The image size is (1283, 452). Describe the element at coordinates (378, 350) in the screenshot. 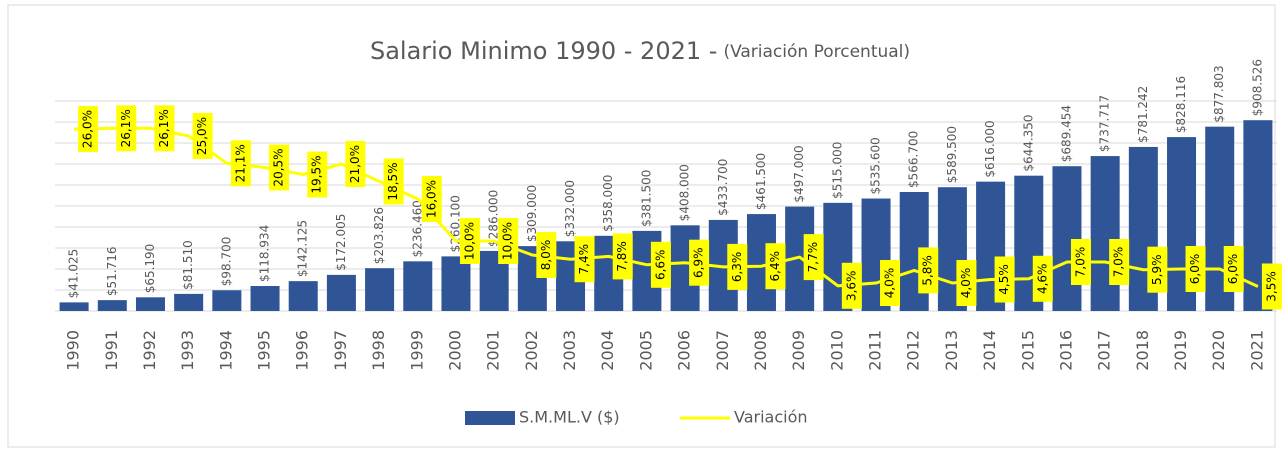

I see `x-tick-label: 1998` at that location.